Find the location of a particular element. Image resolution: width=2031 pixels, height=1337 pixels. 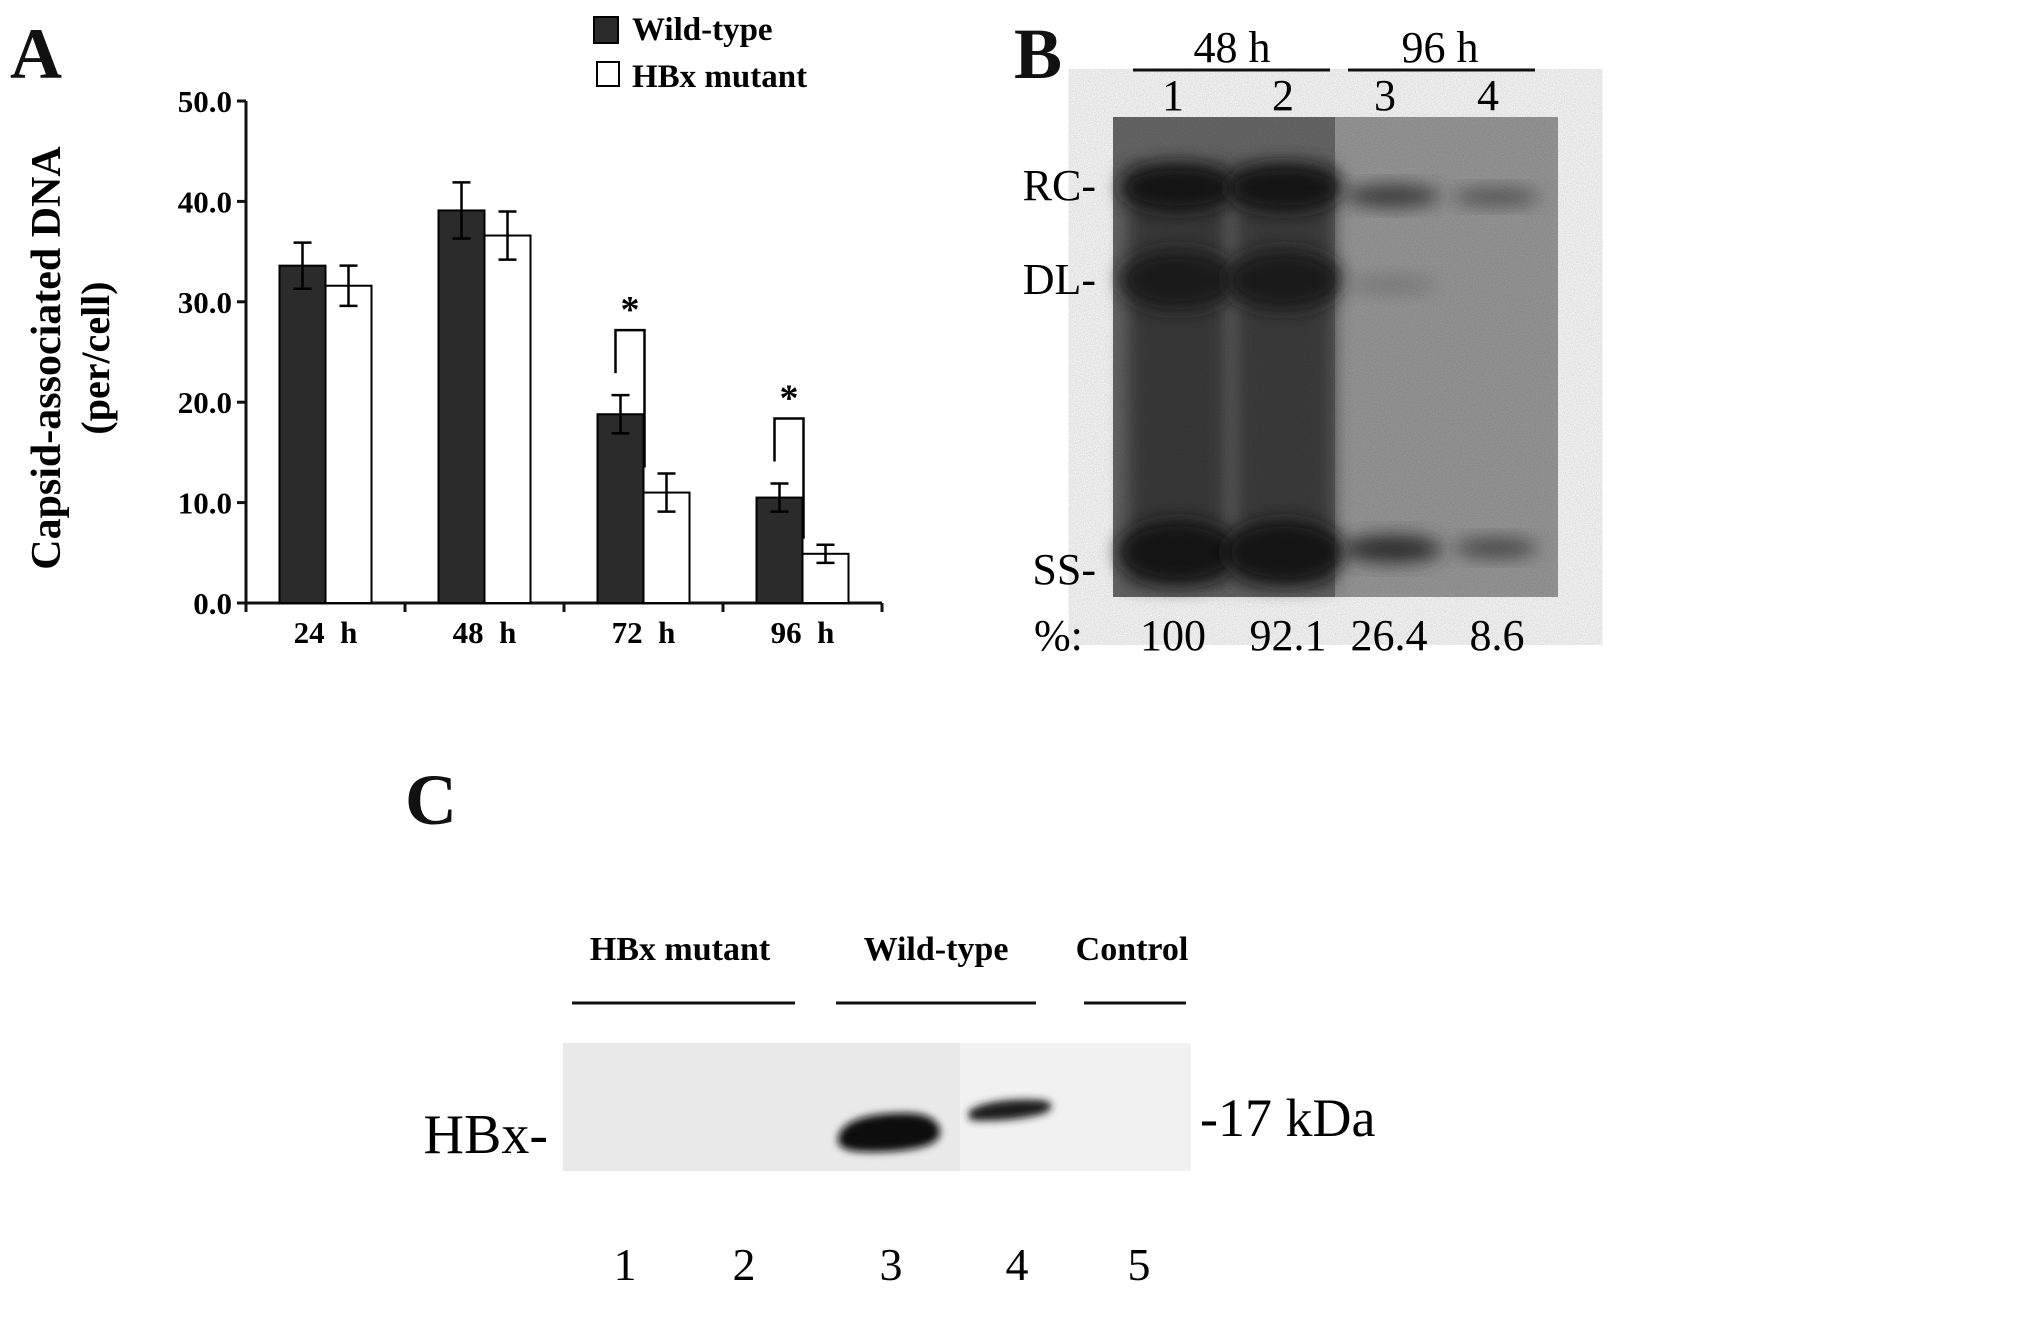

blot-b-image is located at coordinates (1335, 357).